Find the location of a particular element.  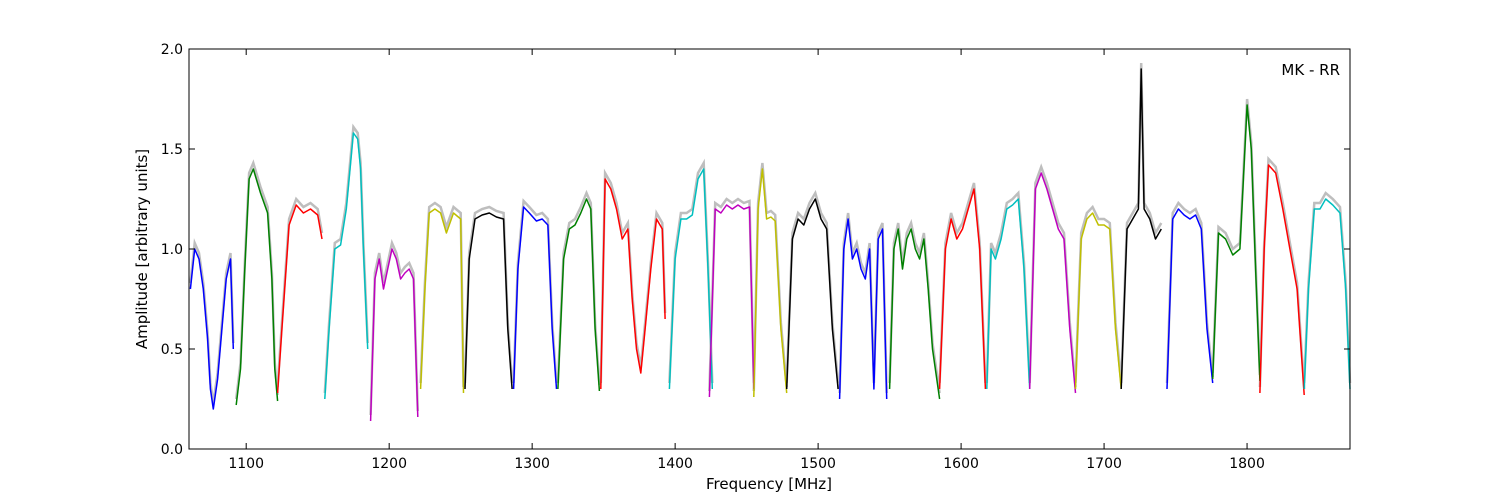

panel-label: MK - RR is located at coordinates (1310, 70).